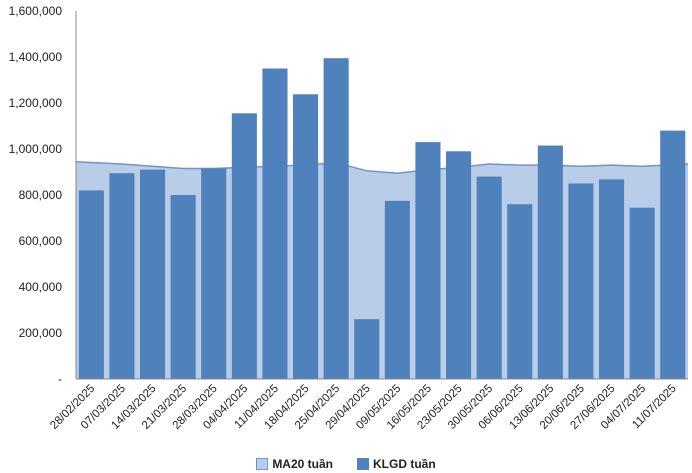 This screenshot has width=692, height=473. I want to click on bar-28/02/2025, so click(91, 284).